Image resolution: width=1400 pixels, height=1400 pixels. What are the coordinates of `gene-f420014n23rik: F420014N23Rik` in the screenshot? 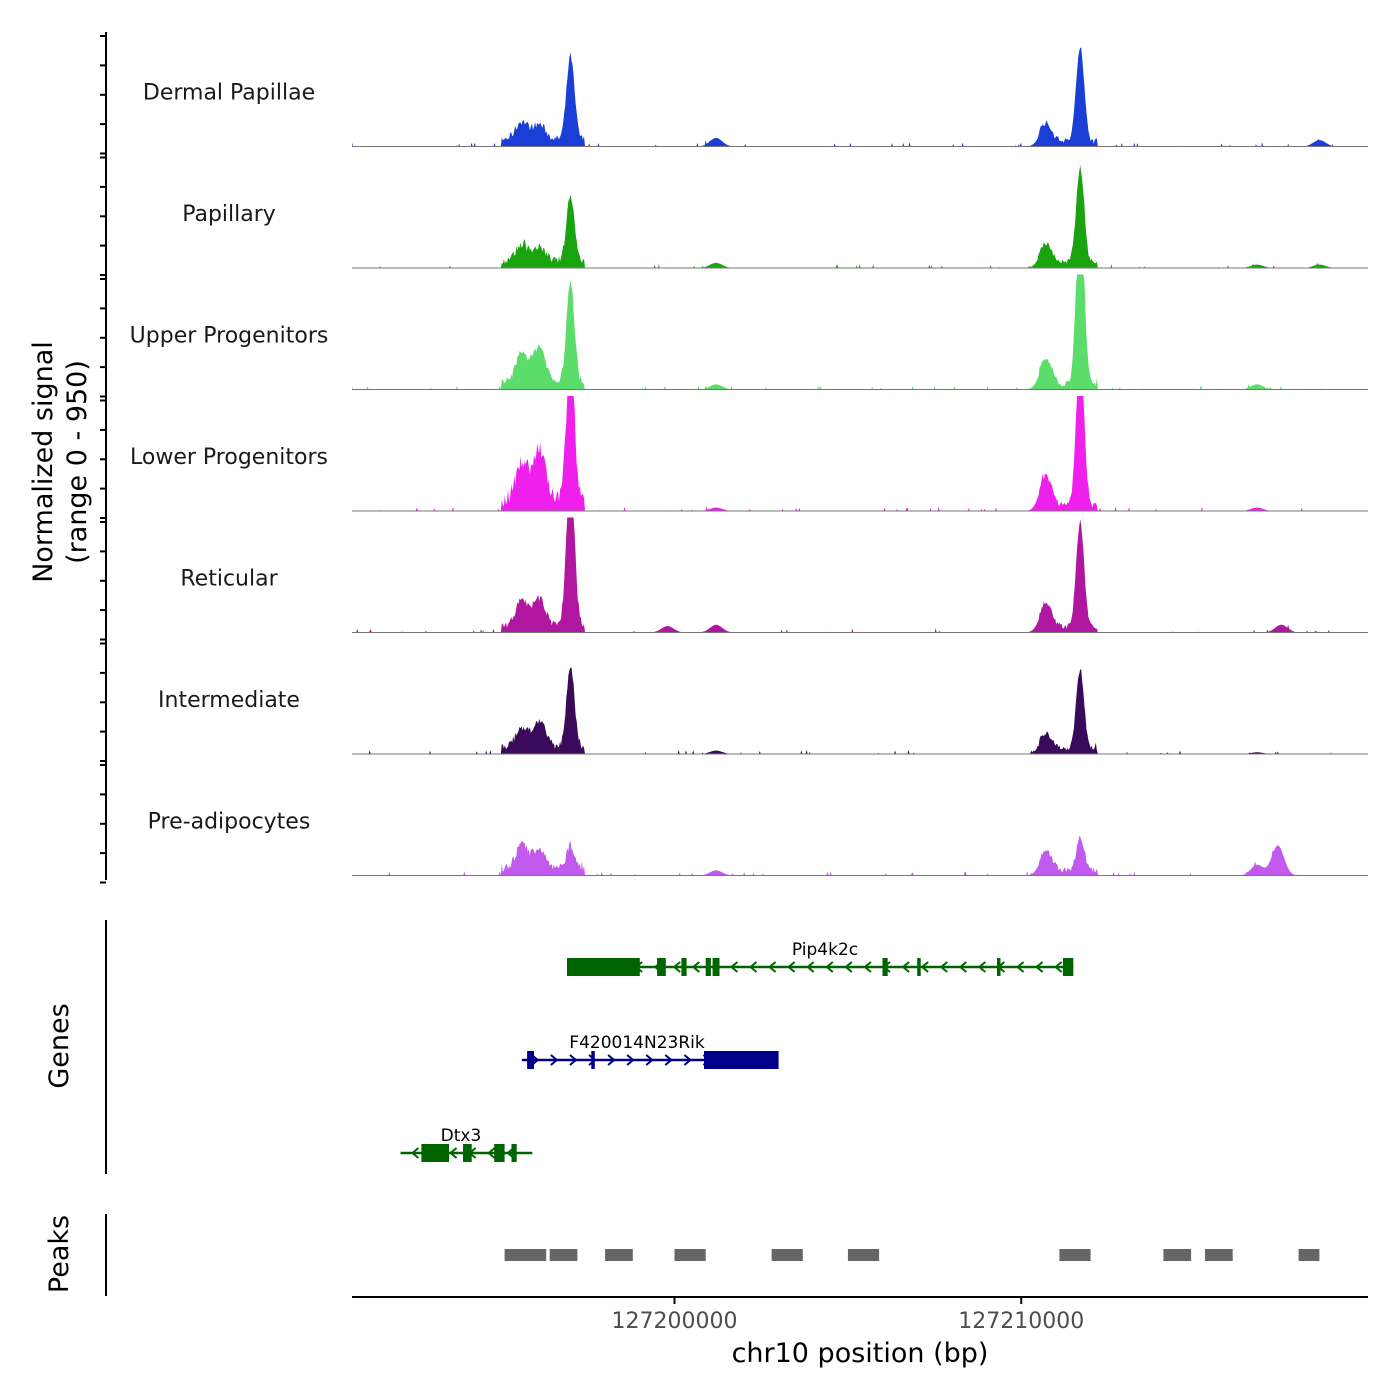 It's located at (650, 1051).